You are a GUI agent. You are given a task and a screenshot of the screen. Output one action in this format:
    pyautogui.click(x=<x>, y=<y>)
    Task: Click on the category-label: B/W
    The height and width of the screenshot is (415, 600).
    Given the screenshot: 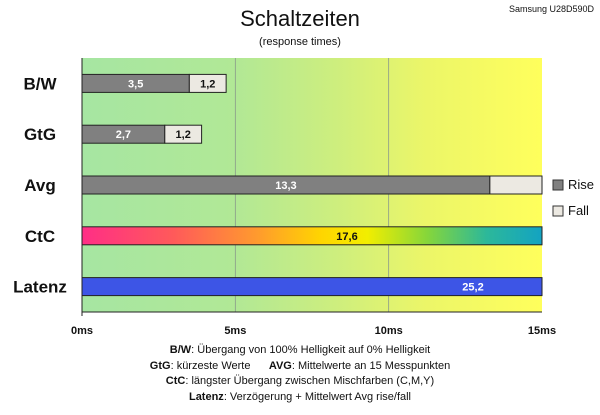 What is the action you would take?
    pyautogui.click(x=40, y=83)
    